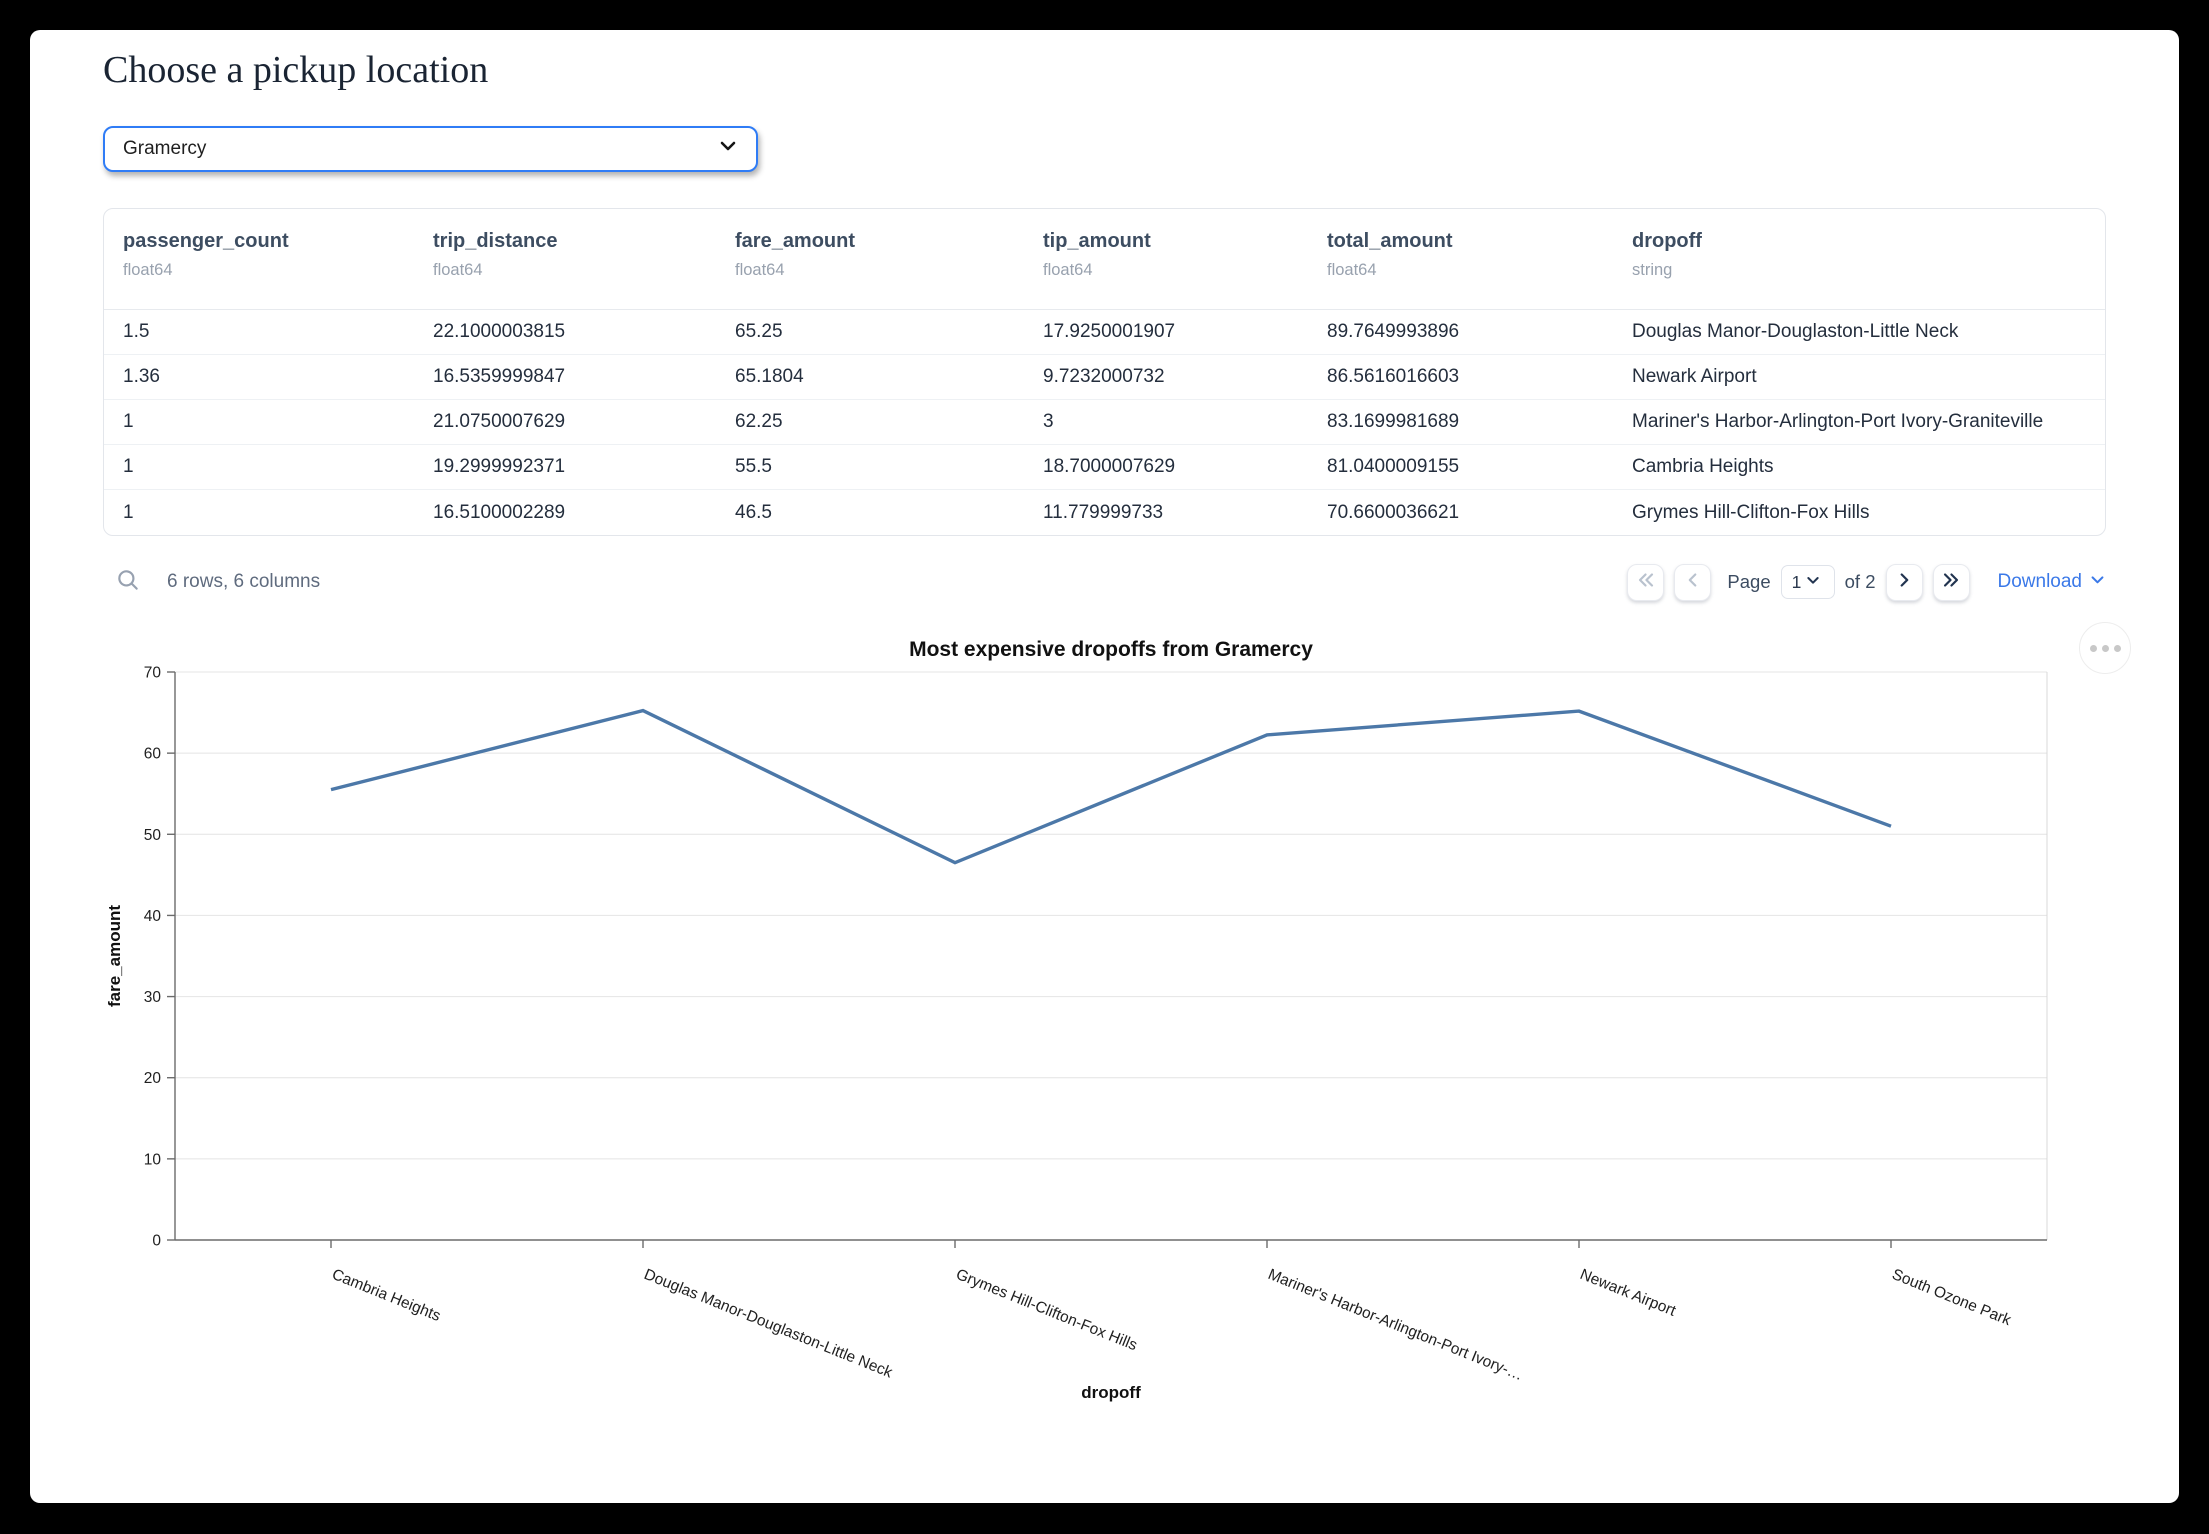 The height and width of the screenshot is (1534, 2209). Describe the element at coordinates (1104, 582) in the screenshot. I see `table-footer: 6 rows, 6 columns Page 1 of 2` at that location.